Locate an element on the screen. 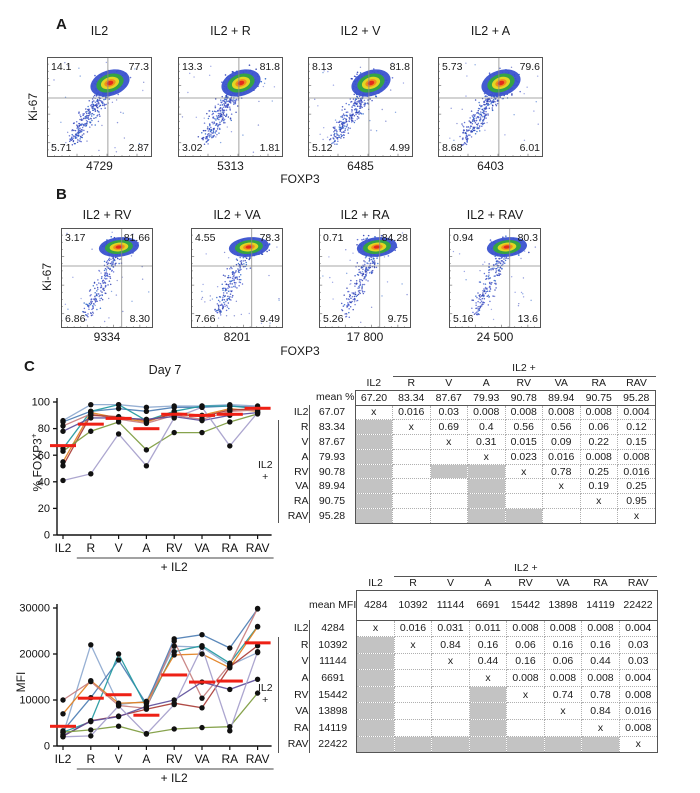  quadrant-value: 80.3 is located at coordinates (528, 238).